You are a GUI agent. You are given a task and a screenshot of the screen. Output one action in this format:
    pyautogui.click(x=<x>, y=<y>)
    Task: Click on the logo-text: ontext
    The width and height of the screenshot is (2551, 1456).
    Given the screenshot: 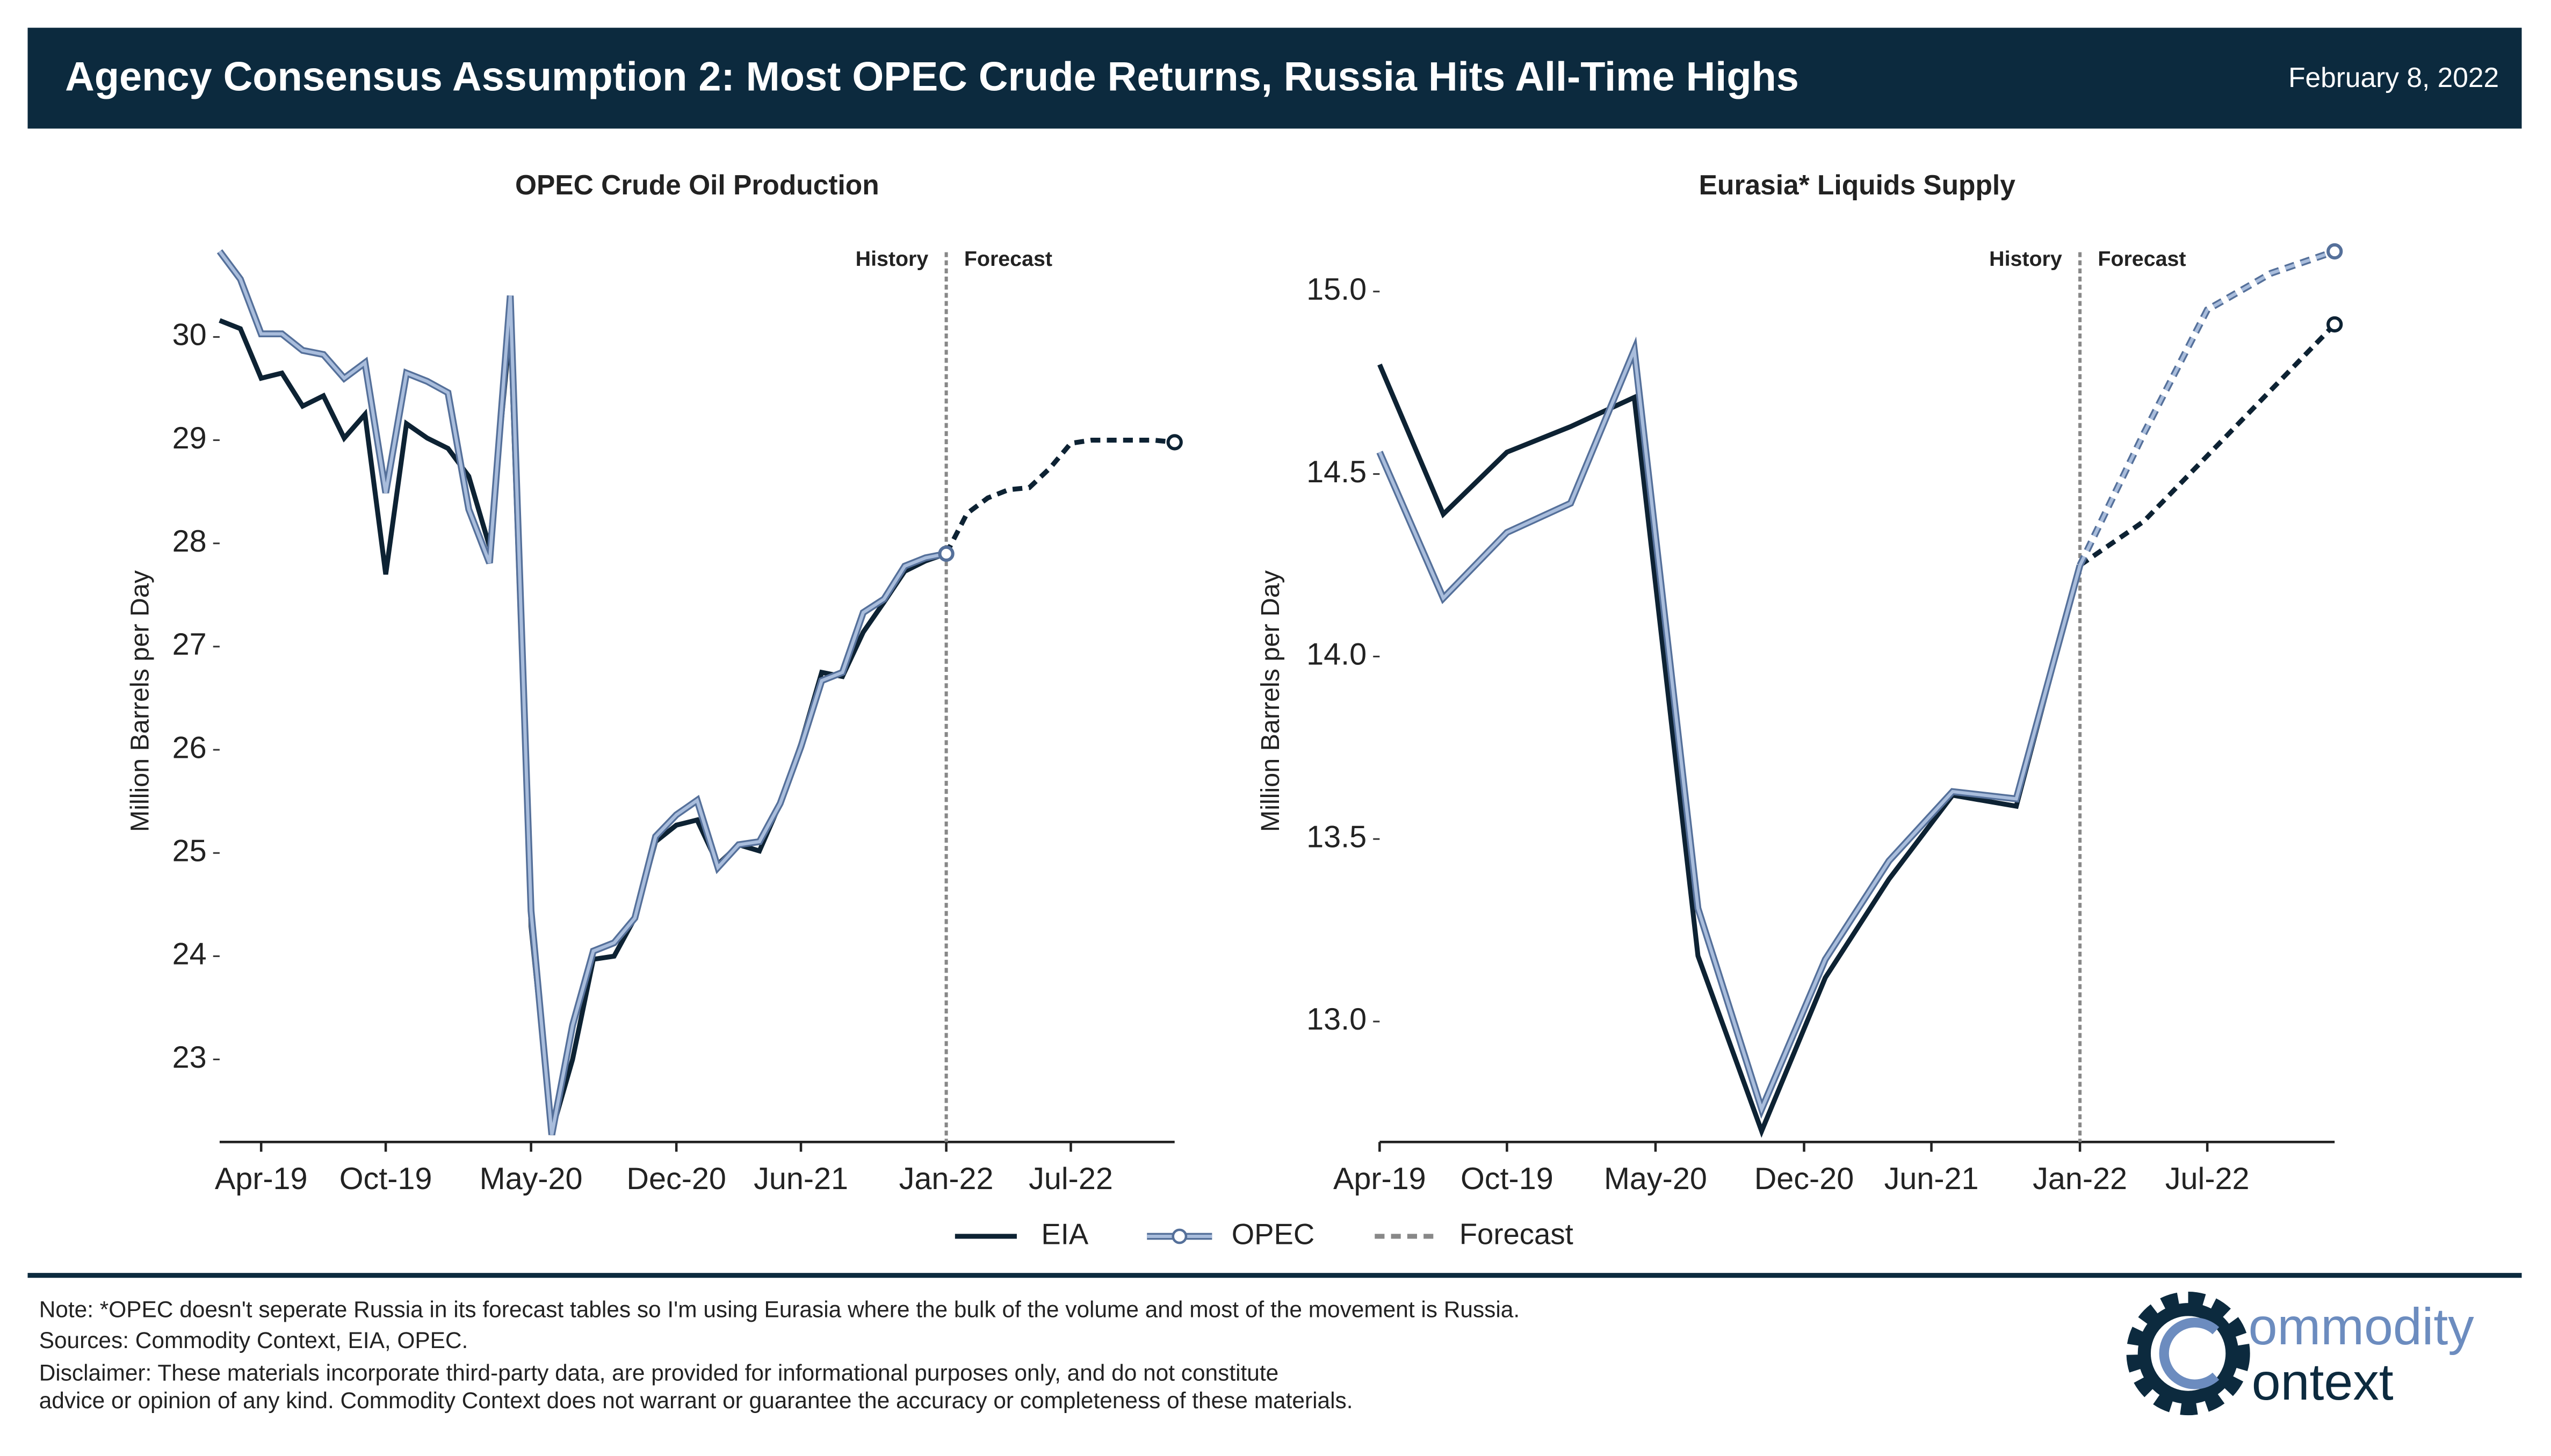 What is the action you would take?
    pyautogui.click(x=2323, y=1381)
    